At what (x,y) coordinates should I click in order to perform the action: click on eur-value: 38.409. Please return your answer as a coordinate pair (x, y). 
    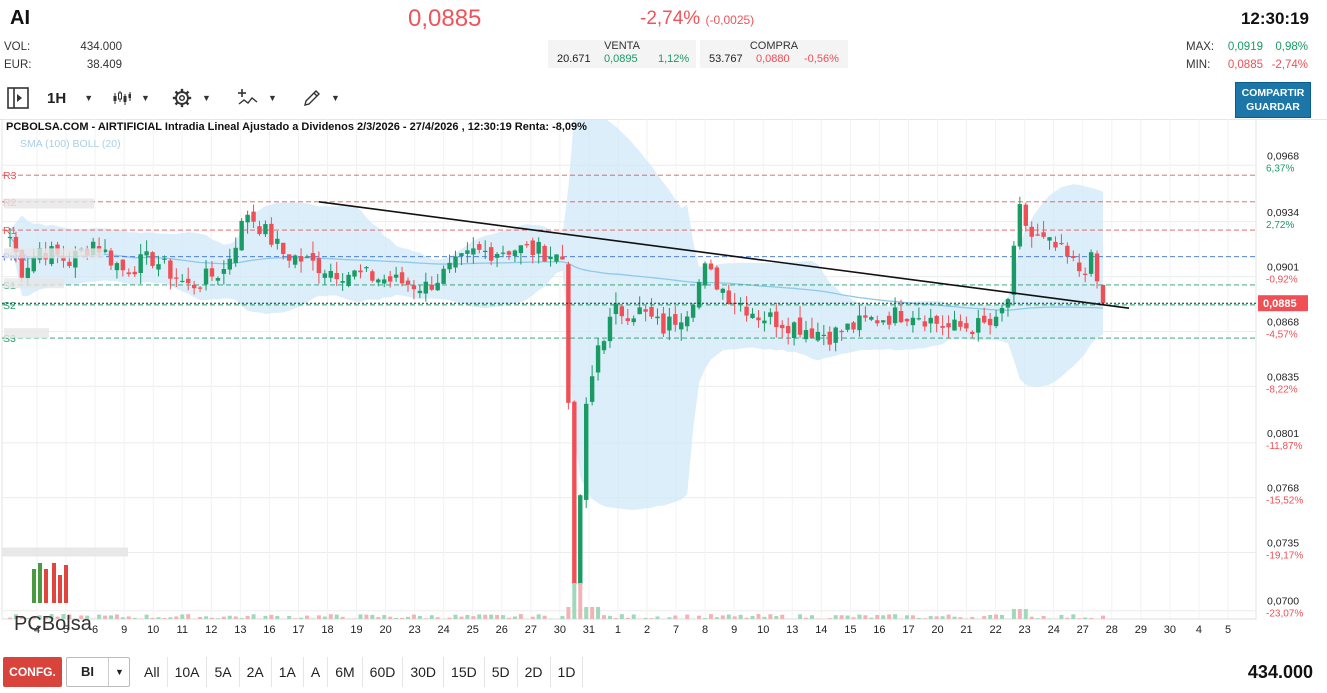
    Looking at the image, I should click on (104, 65).